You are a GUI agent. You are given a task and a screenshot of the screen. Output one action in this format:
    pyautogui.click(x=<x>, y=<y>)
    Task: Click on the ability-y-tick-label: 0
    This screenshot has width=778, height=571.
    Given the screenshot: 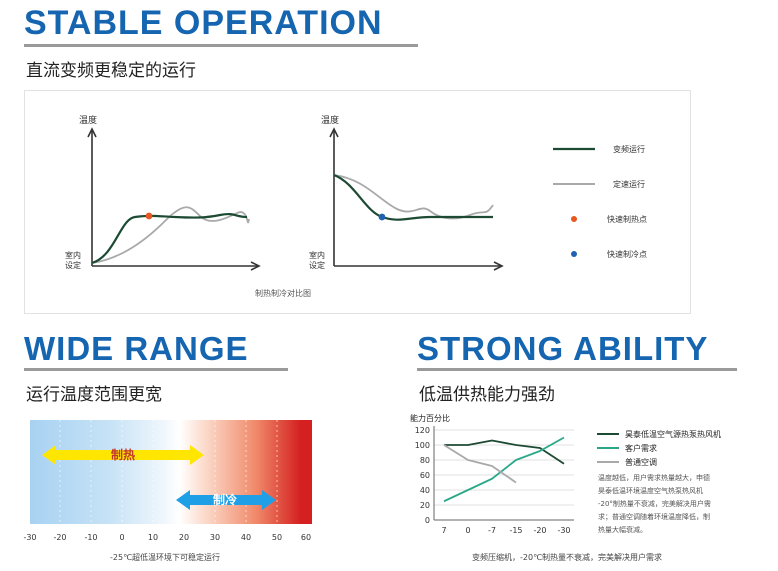 What is the action you would take?
    pyautogui.click(x=427, y=520)
    